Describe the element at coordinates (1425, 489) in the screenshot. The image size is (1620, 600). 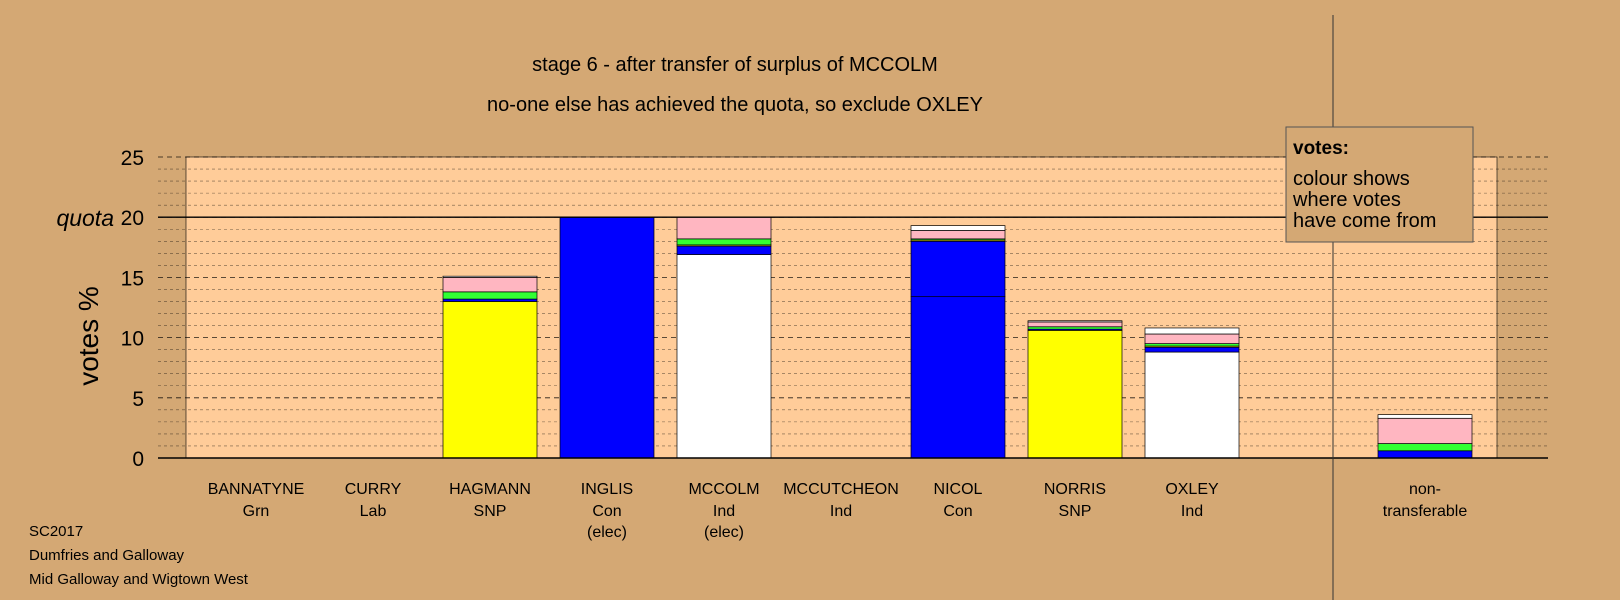
I see `candidate-name: non-` at that location.